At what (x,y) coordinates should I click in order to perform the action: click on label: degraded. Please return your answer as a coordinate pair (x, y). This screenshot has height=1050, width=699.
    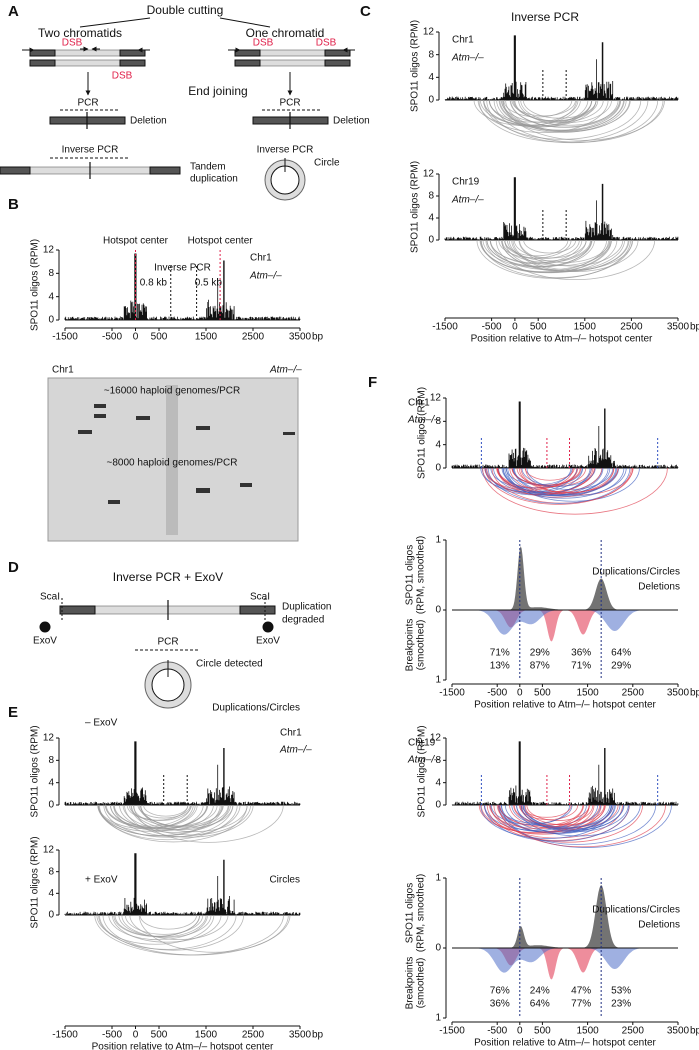
    Looking at the image, I should click on (303, 620).